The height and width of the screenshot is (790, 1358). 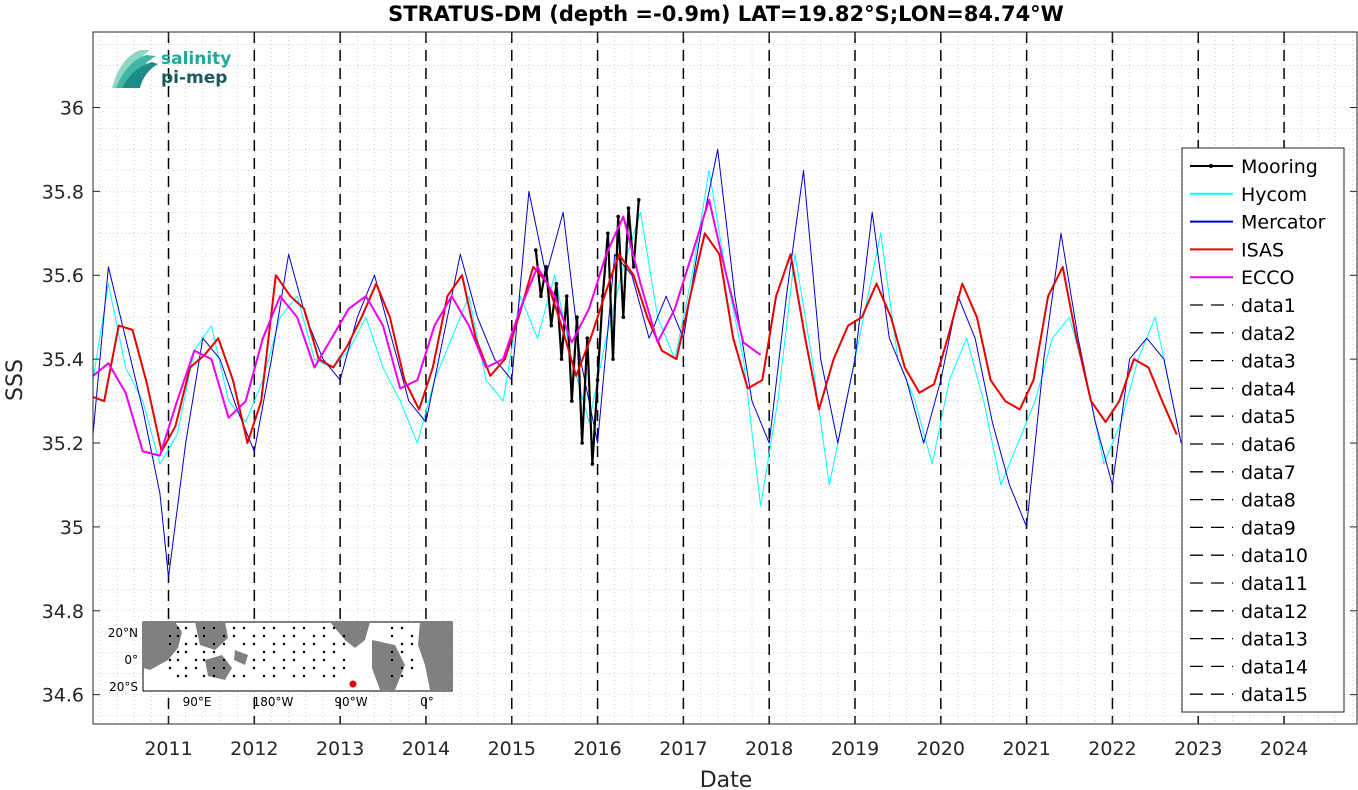 I want to click on legend-box, so click(x=1263, y=430).